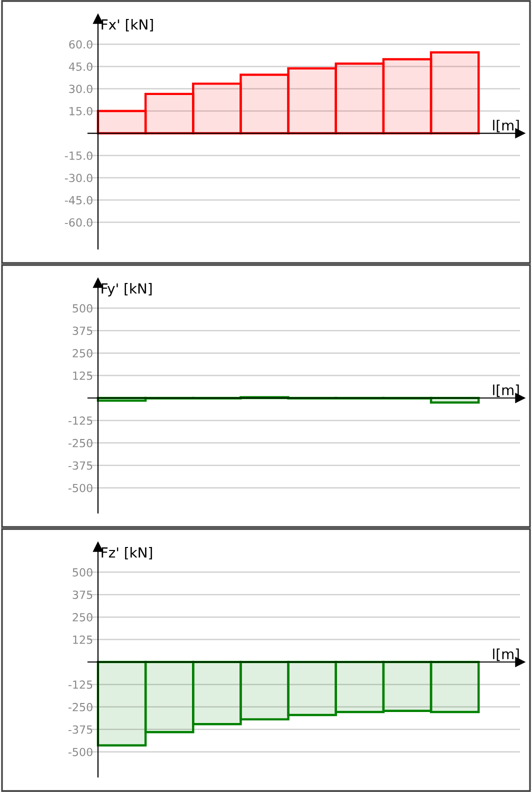  What do you see at coordinates (78, 155) in the screenshot?
I see `y-tick-label: -15.0` at bounding box center [78, 155].